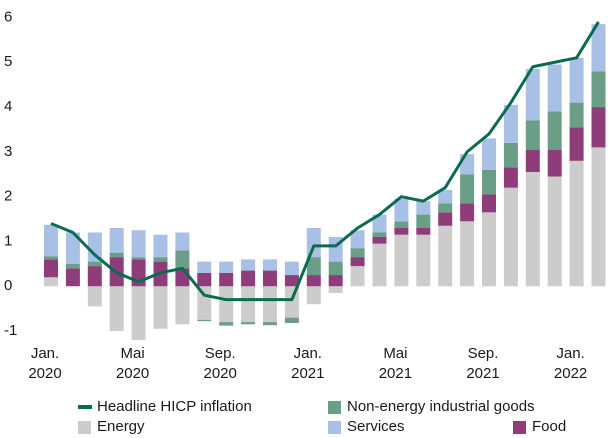 This screenshot has width=613, height=438. What do you see at coordinates (570, 363) in the screenshot?
I see `x-tick-label: Jan. 2022` at bounding box center [570, 363].